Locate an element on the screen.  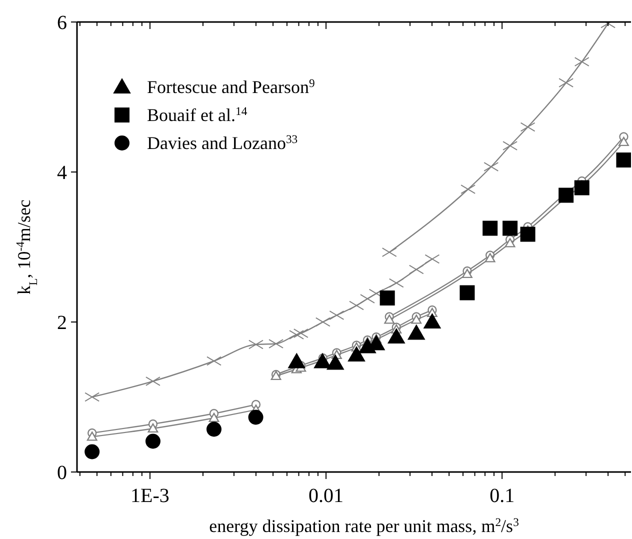
y-tick-label: 4 is located at coordinates (62, 173).